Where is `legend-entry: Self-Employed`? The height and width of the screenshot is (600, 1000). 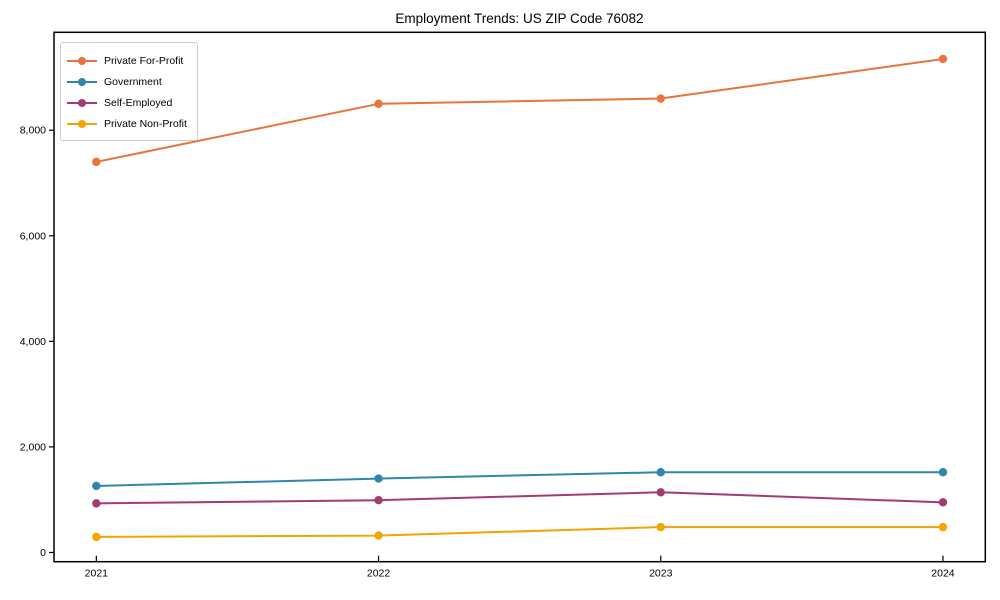
legend-entry: Self-Employed is located at coordinates (127, 102).